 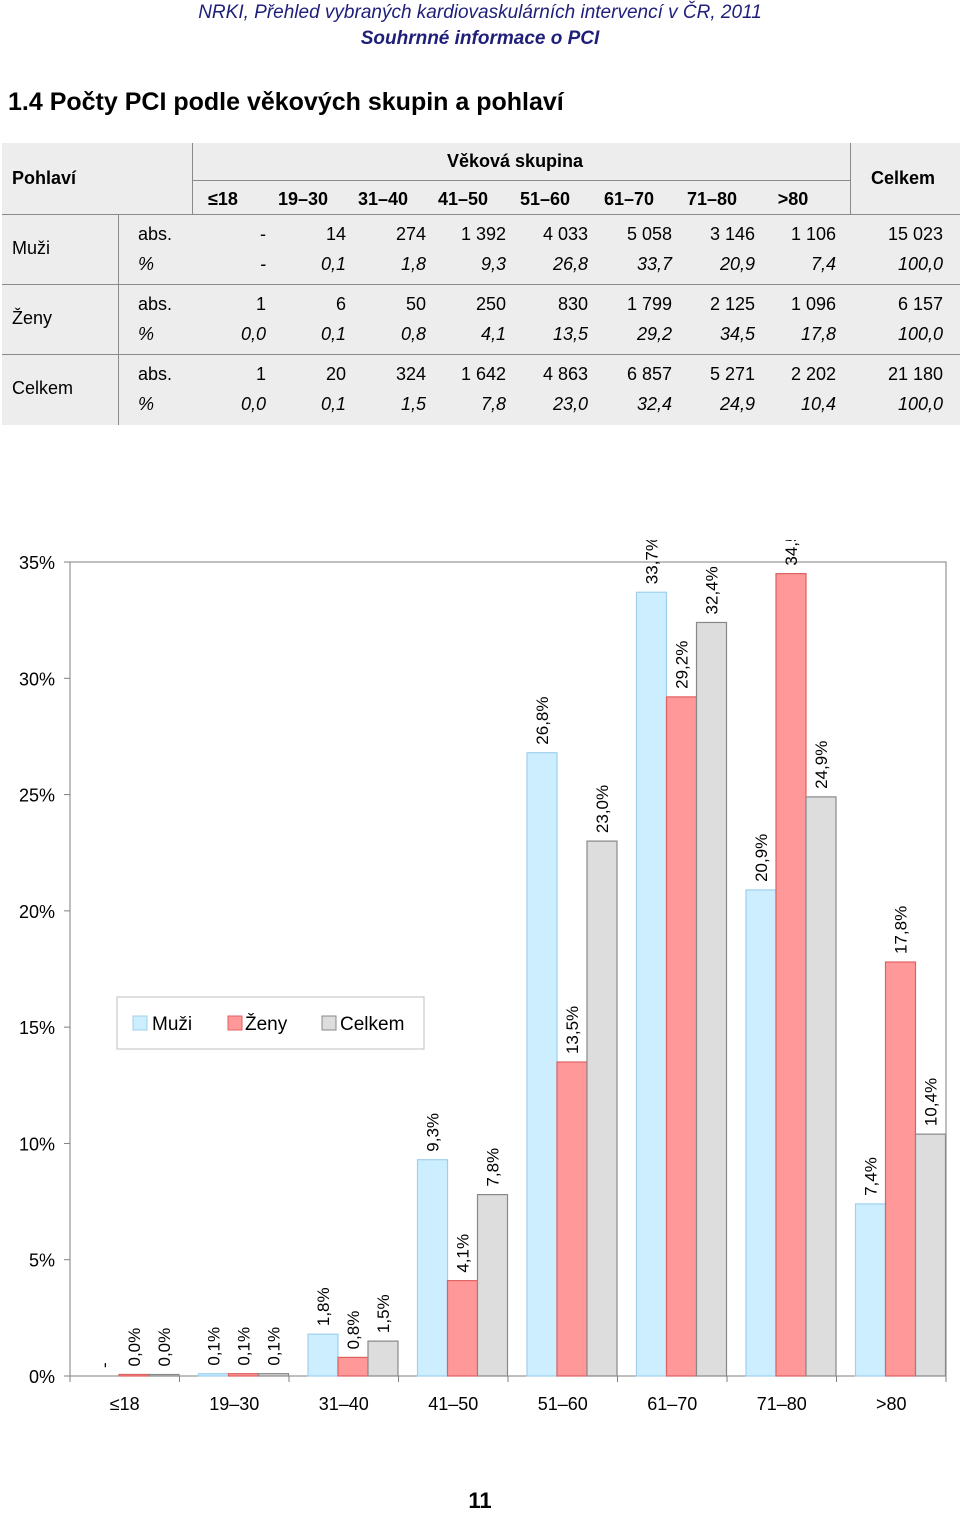 What do you see at coordinates (654, 264) in the screenshot?
I see `table-cell: 33,7` at bounding box center [654, 264].